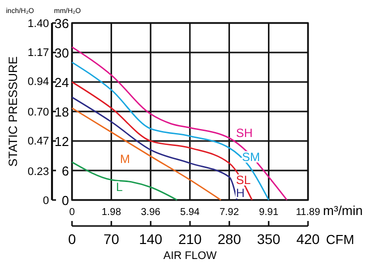  I want to click on y2-tick-label: 30, so click(61, 53).